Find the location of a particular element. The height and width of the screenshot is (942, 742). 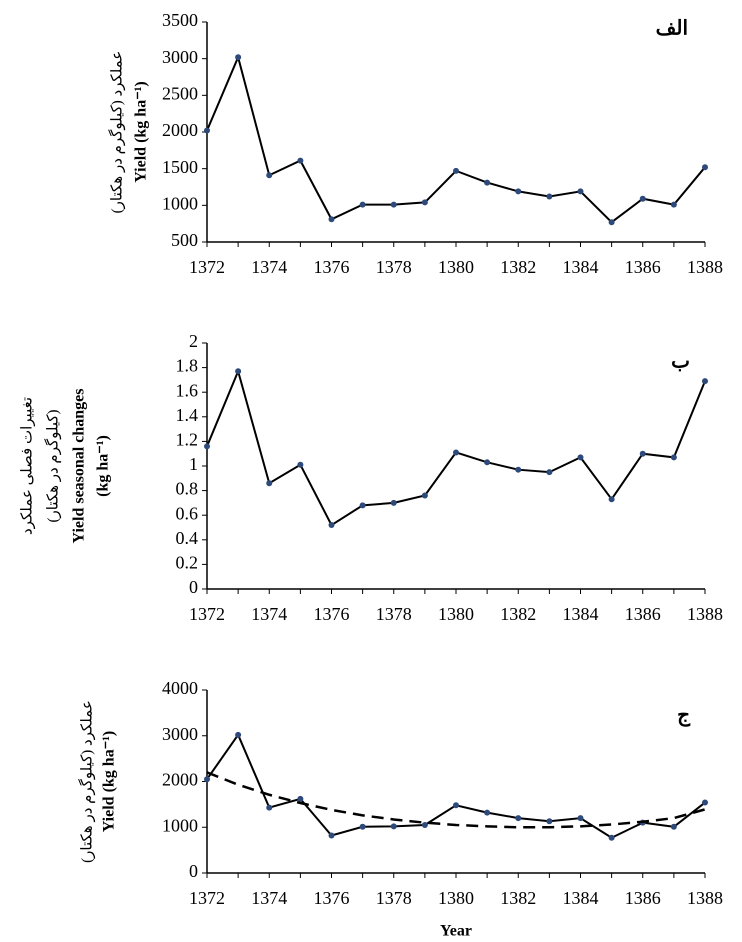

y-axis-label: تغییرات فصلی عملکرد is located at coordinates (27, 466).